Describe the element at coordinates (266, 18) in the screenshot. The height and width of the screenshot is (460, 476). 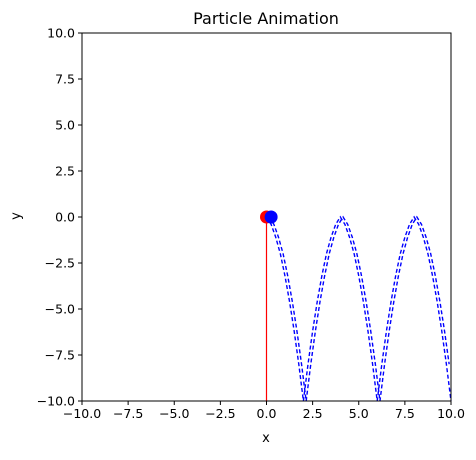
I see `chart-title: Particle Animation` at that location.